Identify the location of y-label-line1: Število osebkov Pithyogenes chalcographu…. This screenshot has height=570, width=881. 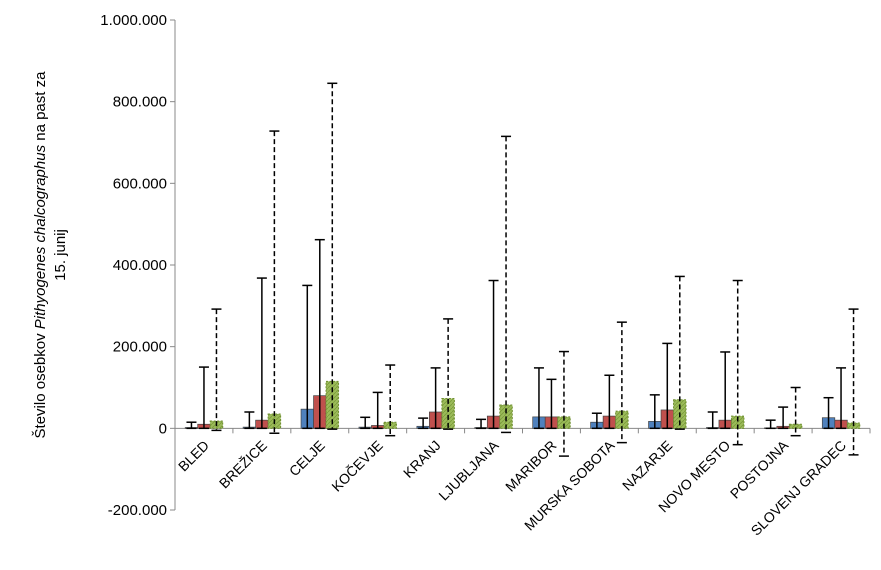
(40, 255).